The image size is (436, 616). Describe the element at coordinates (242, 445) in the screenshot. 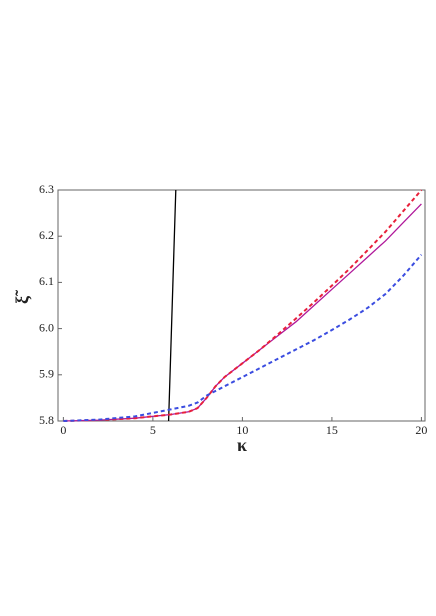

I see `x-axis-label: κ` at that location.